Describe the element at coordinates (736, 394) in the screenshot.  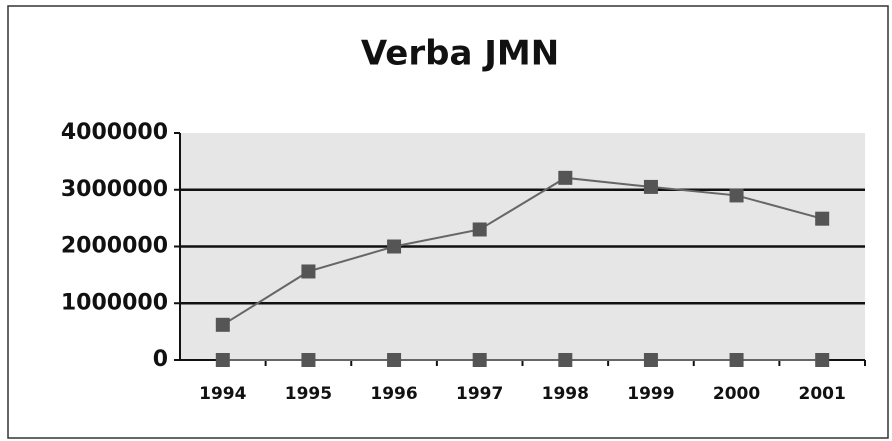
I see `x-tick-label: 2000` at that location.